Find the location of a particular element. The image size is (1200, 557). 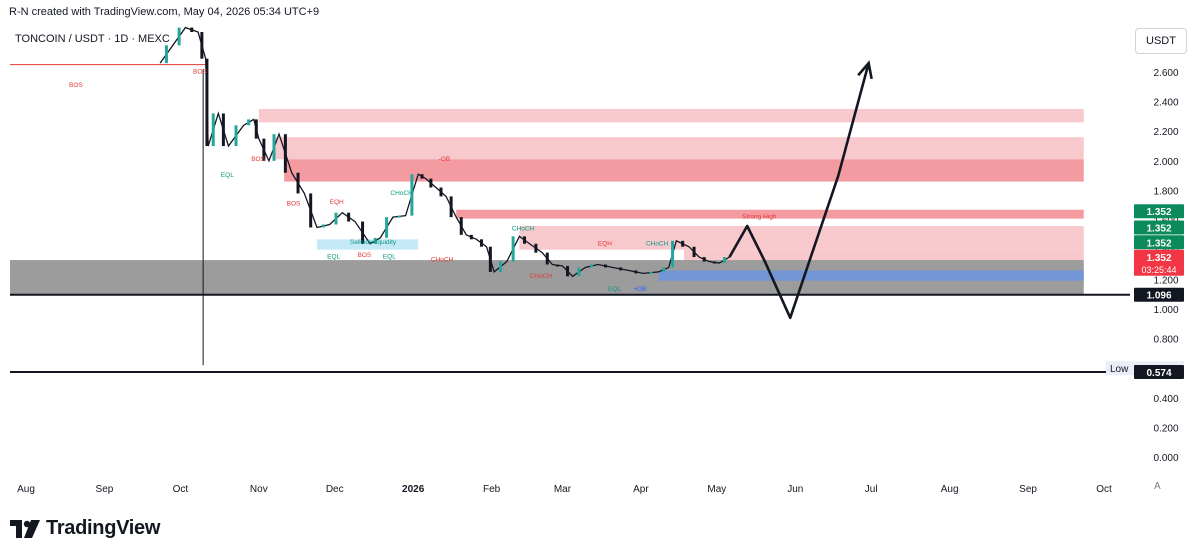

symbol-title: TONCOIN / USDT · 1D · MEXC is located at coordinates (92, 39).